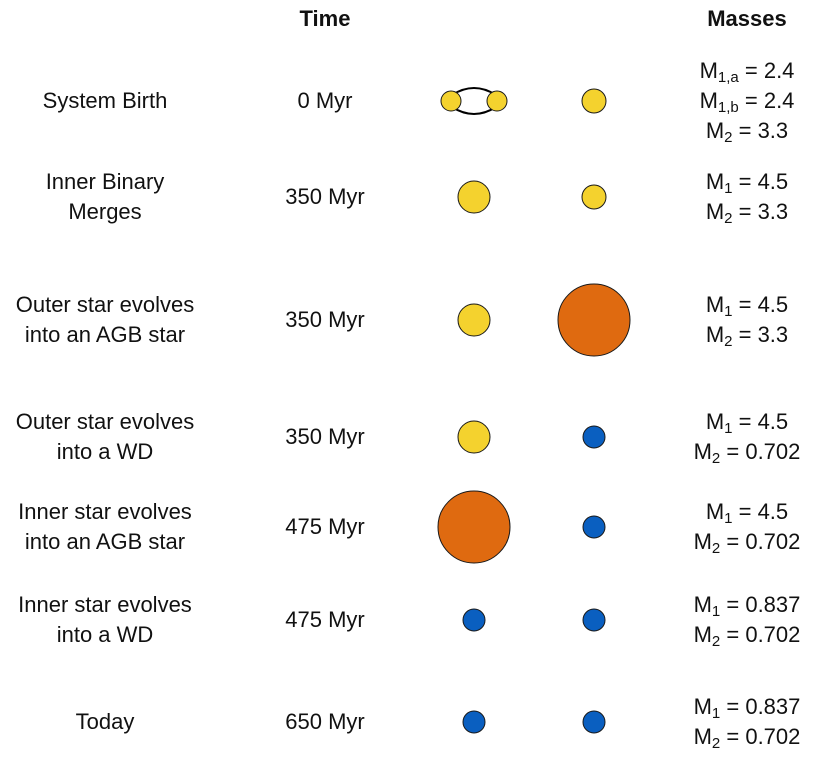 The image size is (822, 765). Describe the element at coordinates (105, 211) in the screenshot. I see `stage-label-line: Merges` at that location.